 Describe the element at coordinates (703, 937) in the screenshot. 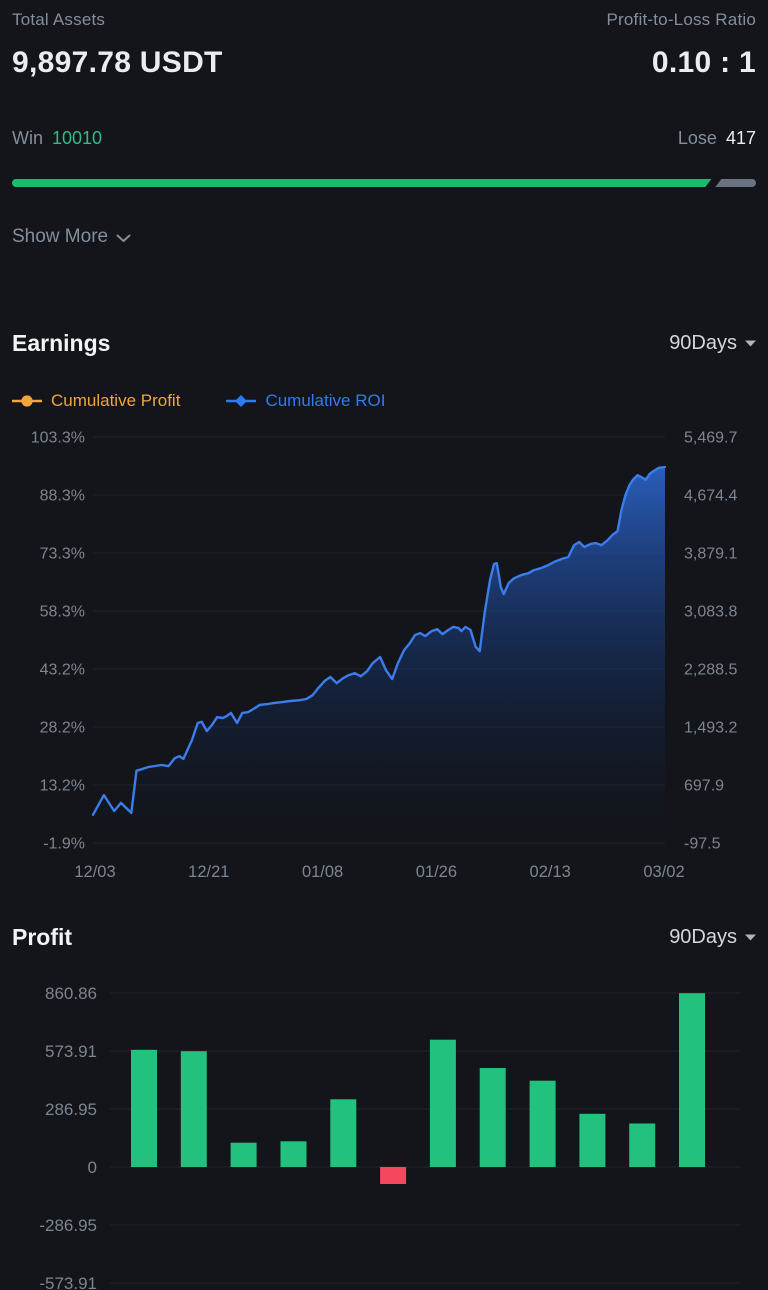

I see `profit-range-label: 90Days` at that location.